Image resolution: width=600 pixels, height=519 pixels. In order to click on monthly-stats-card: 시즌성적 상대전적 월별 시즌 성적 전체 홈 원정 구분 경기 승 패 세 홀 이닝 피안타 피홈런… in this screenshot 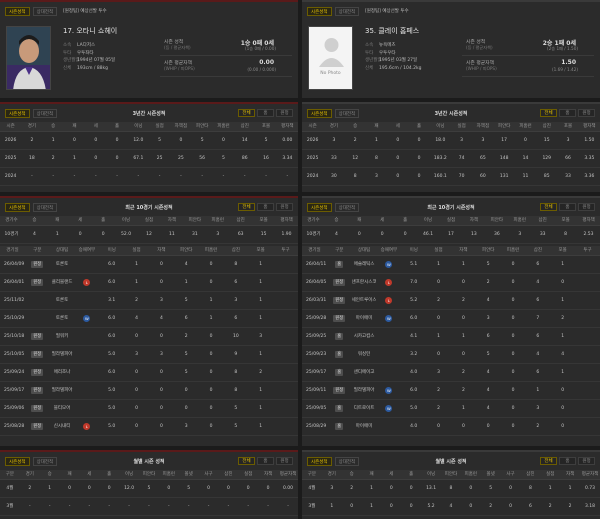, I will do `click(149, 484)`.